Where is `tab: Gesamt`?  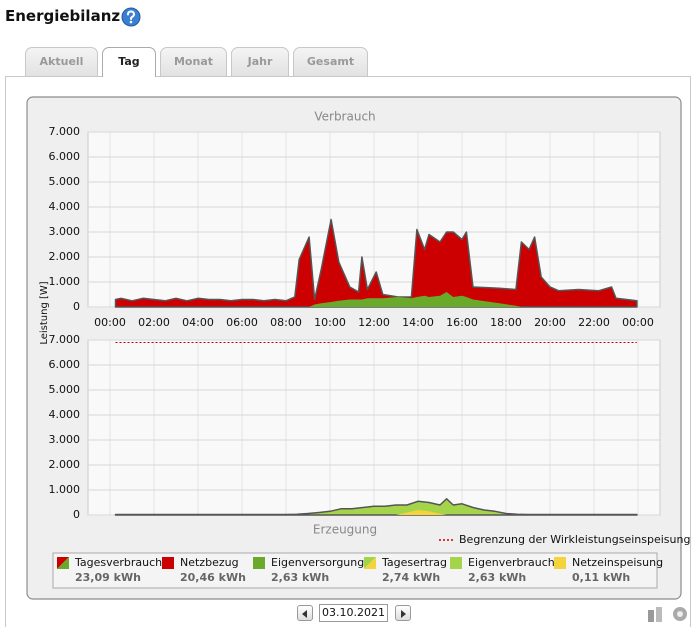
tab: Gesamt is located at coordinates (330, 61).